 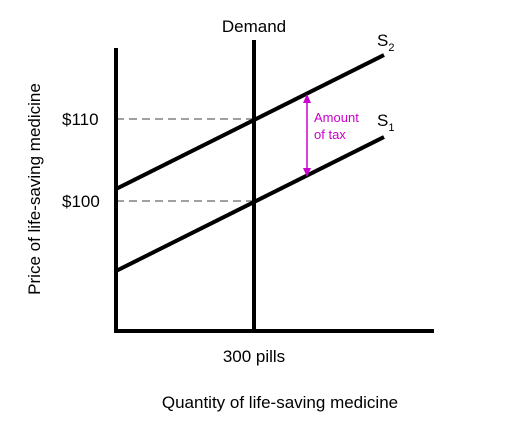 I want to click on demand-label: Demand, so click(x=254, y=26).